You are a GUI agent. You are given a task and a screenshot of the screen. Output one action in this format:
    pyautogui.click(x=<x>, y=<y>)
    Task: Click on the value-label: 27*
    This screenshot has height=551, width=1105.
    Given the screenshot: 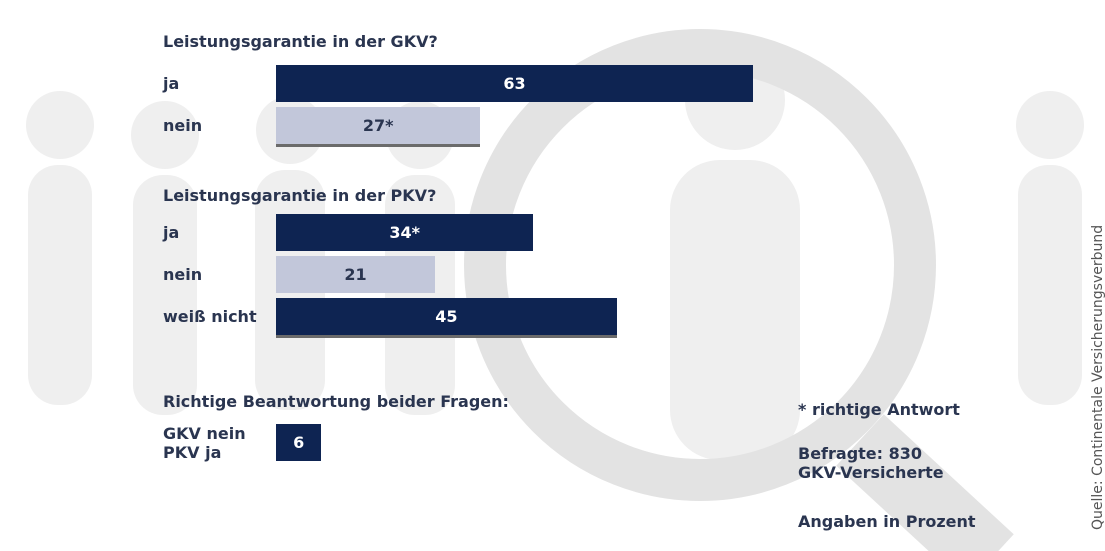 What is the action you would take?
    pyautogui.click(x=378, y=125)
    